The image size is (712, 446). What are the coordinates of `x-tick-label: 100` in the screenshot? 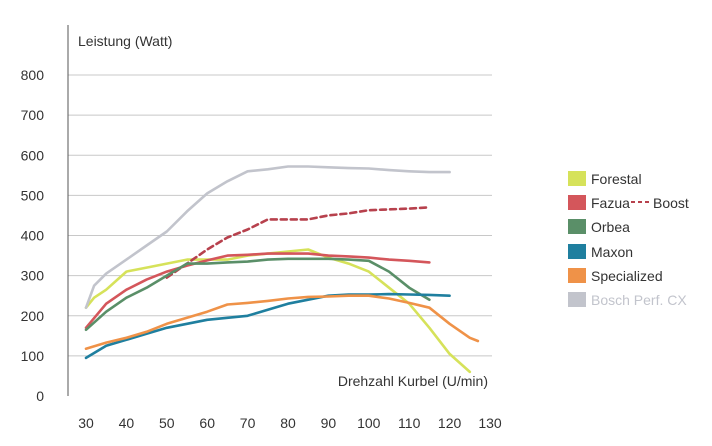 It's located at (369, 423).